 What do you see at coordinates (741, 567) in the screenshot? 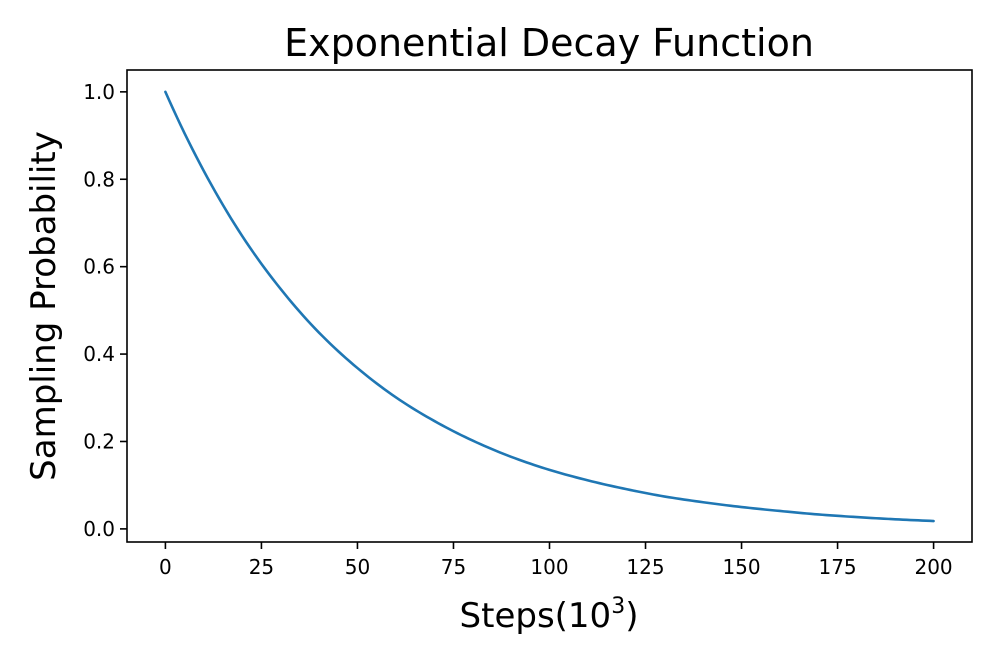
I see `x-tick-label: 150` at bounding box center [741, 567].